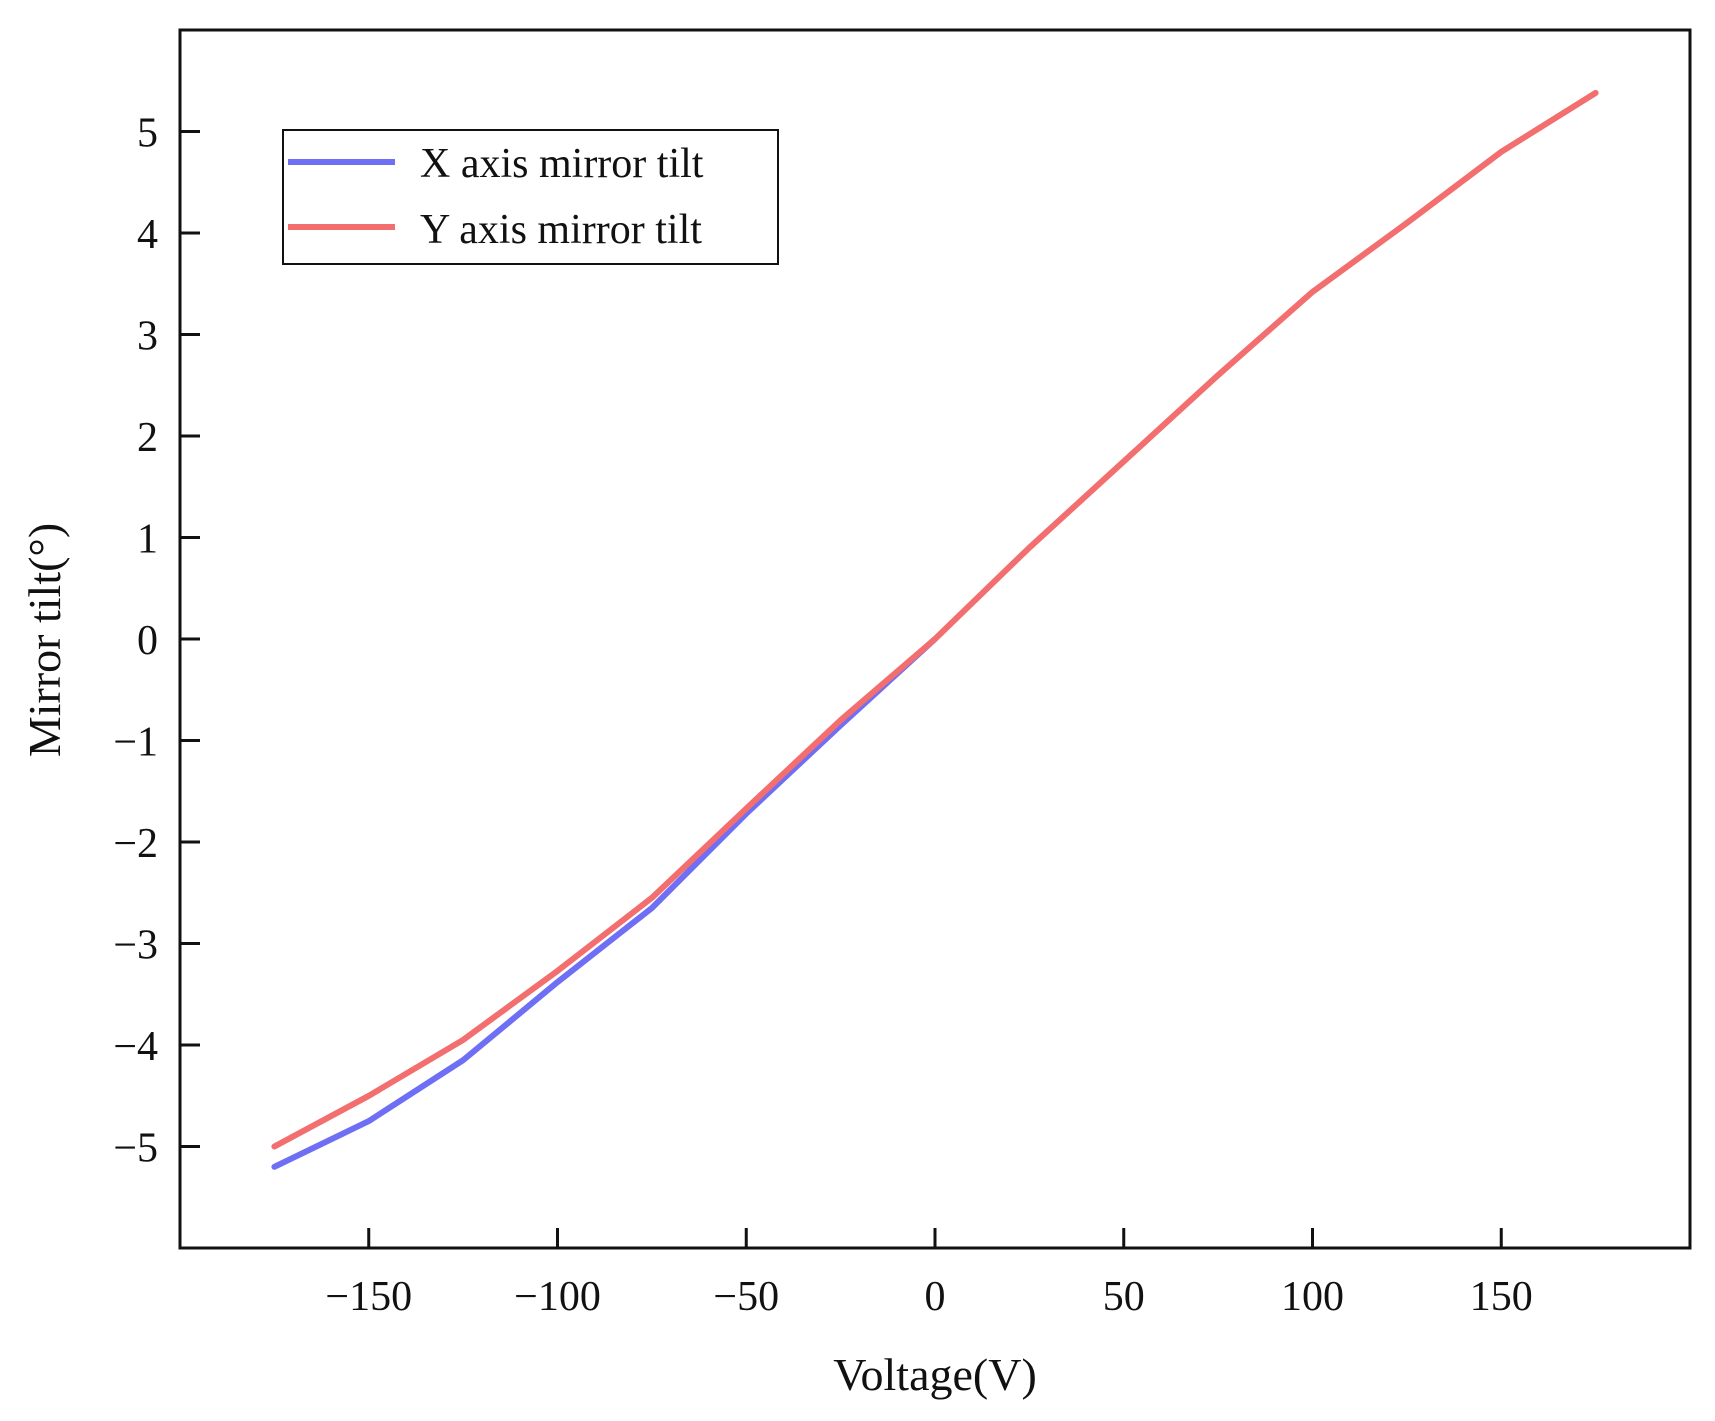  Describe the element at coordinates (135, 1047) in the screenshot. I see `y-tick-label: −4` at that location.